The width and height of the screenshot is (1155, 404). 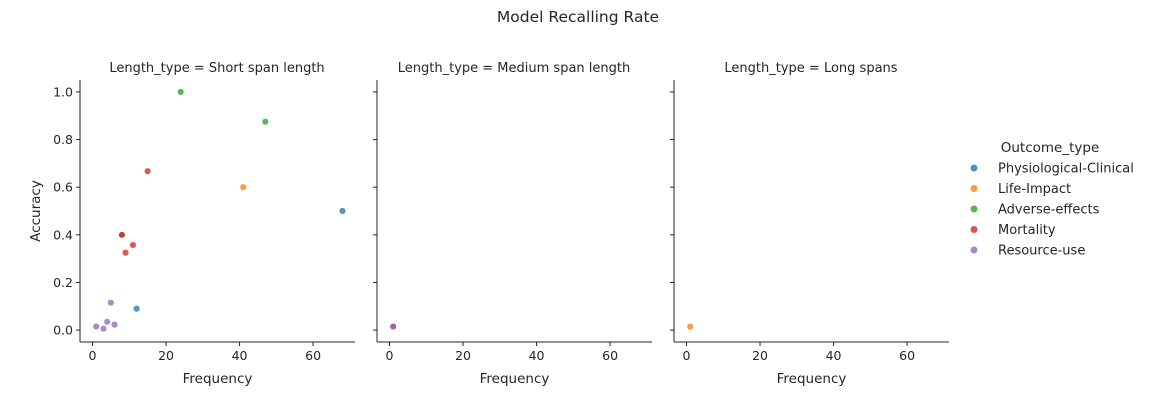 I want to click on facet-title: Length_type = Medium span length, so click(x=514, y=68).